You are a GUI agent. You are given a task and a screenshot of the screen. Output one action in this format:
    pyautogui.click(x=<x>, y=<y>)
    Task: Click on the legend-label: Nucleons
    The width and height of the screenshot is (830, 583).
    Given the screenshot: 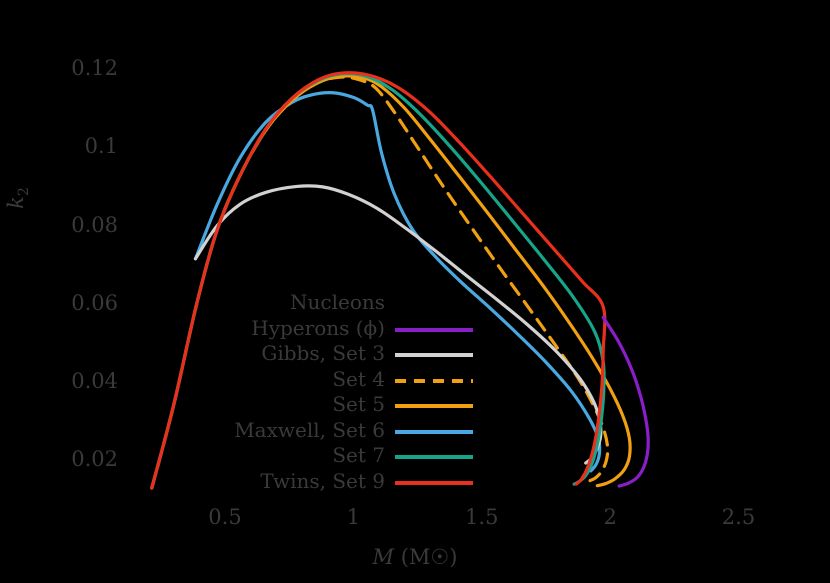 What is the action you would take?
    pyautogui.click(x=337, y=302)
    